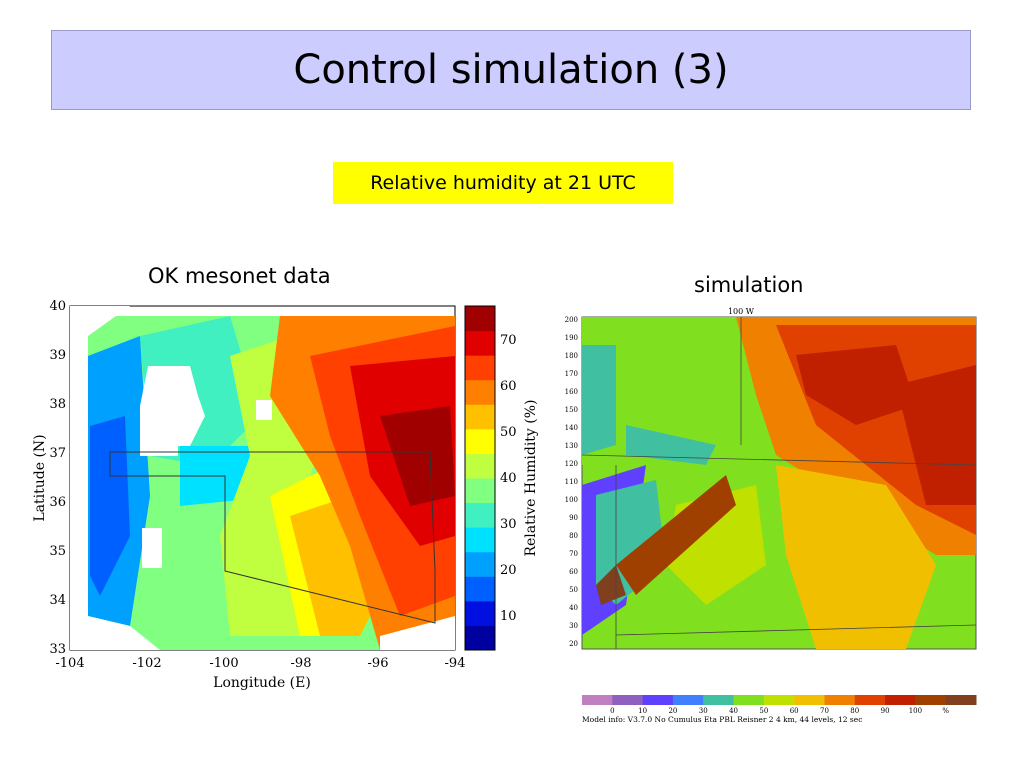 The width and height of the screenshot is (1024, 768). I want to click on colorbar-tick: 40, so click(508, 478).